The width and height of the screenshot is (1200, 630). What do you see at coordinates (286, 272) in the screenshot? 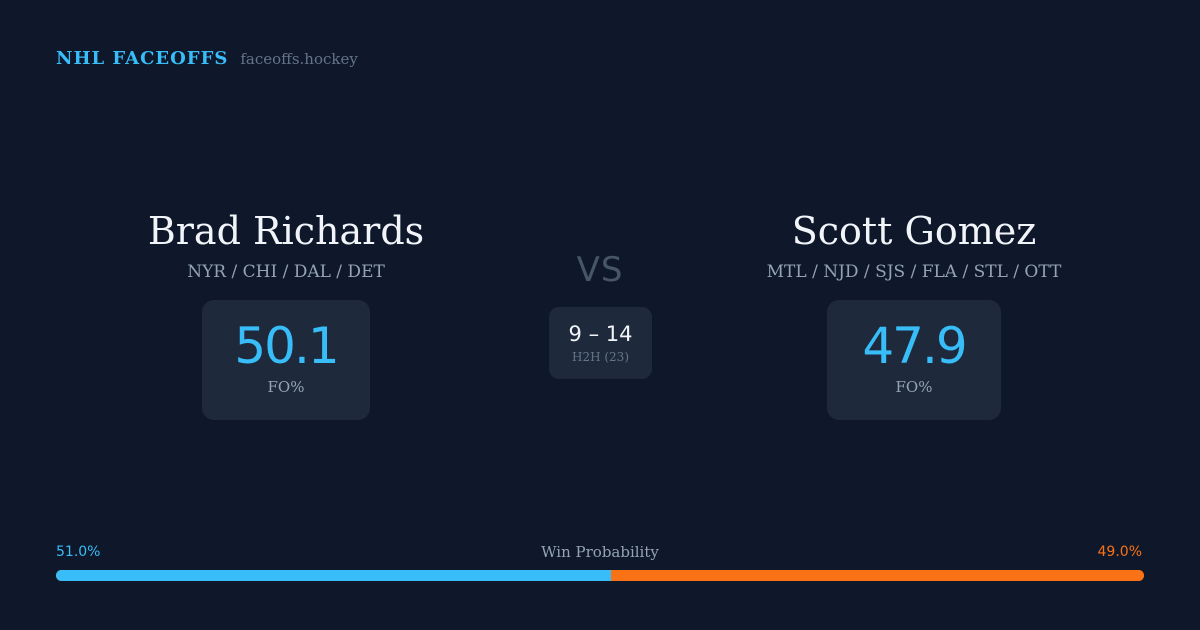
I see `player-left-teams: NYR / CHI / DAL / DET` at bounding box center [286, 272].